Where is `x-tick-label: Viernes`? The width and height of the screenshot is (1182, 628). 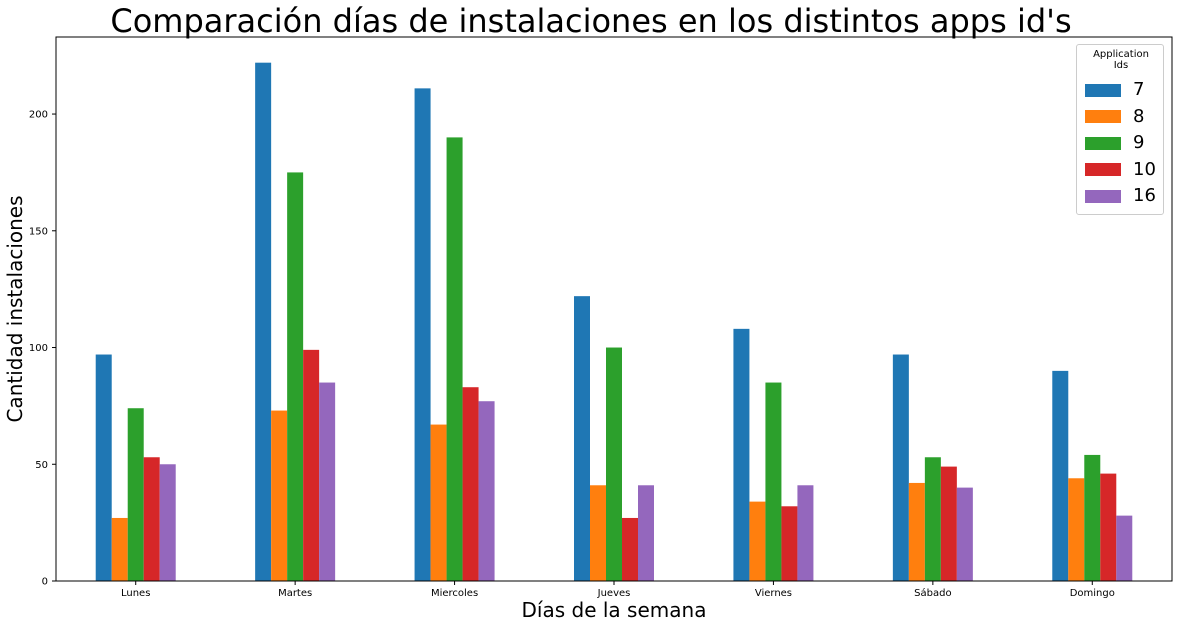
x-tick-label: Viernes is located at coordinates (773, 593).